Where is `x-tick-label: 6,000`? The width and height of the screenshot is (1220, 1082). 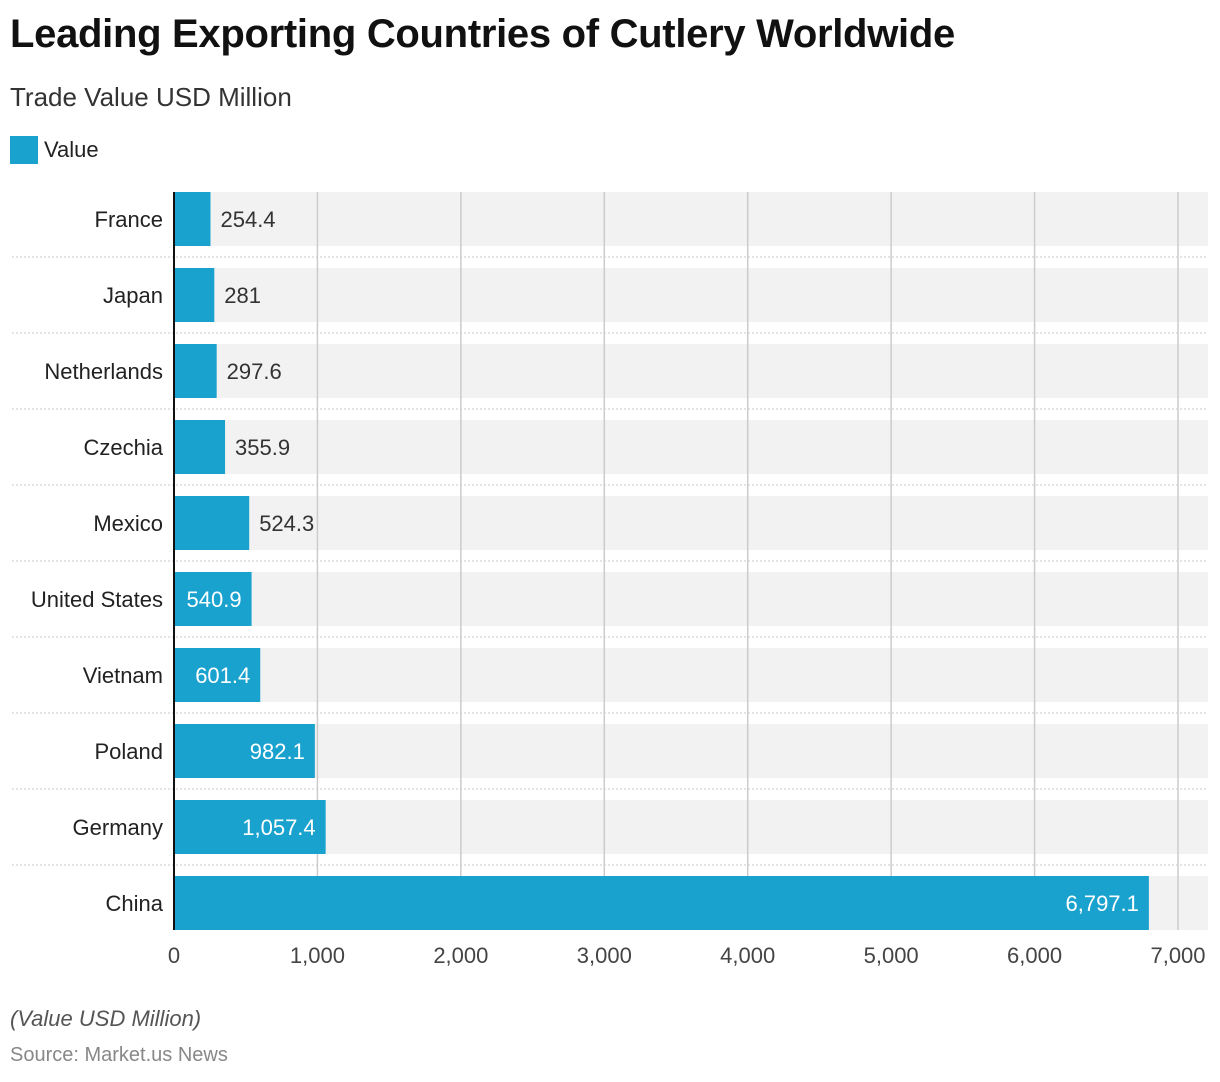 x-tick-label: 6,000 is located at coordinates (1034, 955).